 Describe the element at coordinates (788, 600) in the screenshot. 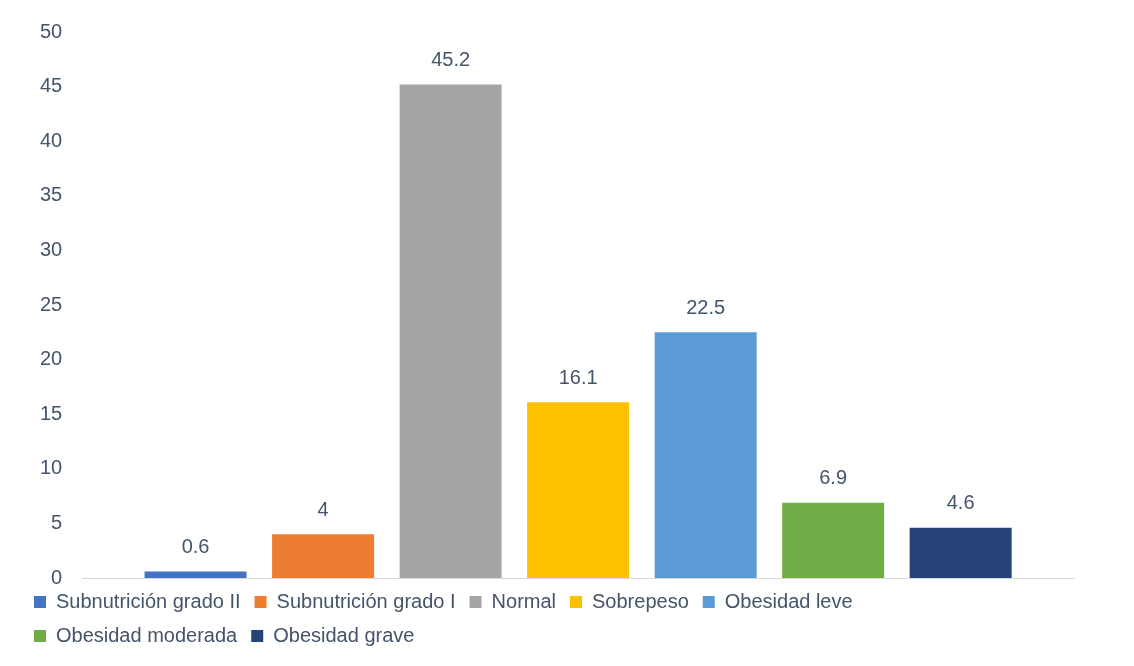

I see `legend-label: Obesidad leve` at that location.